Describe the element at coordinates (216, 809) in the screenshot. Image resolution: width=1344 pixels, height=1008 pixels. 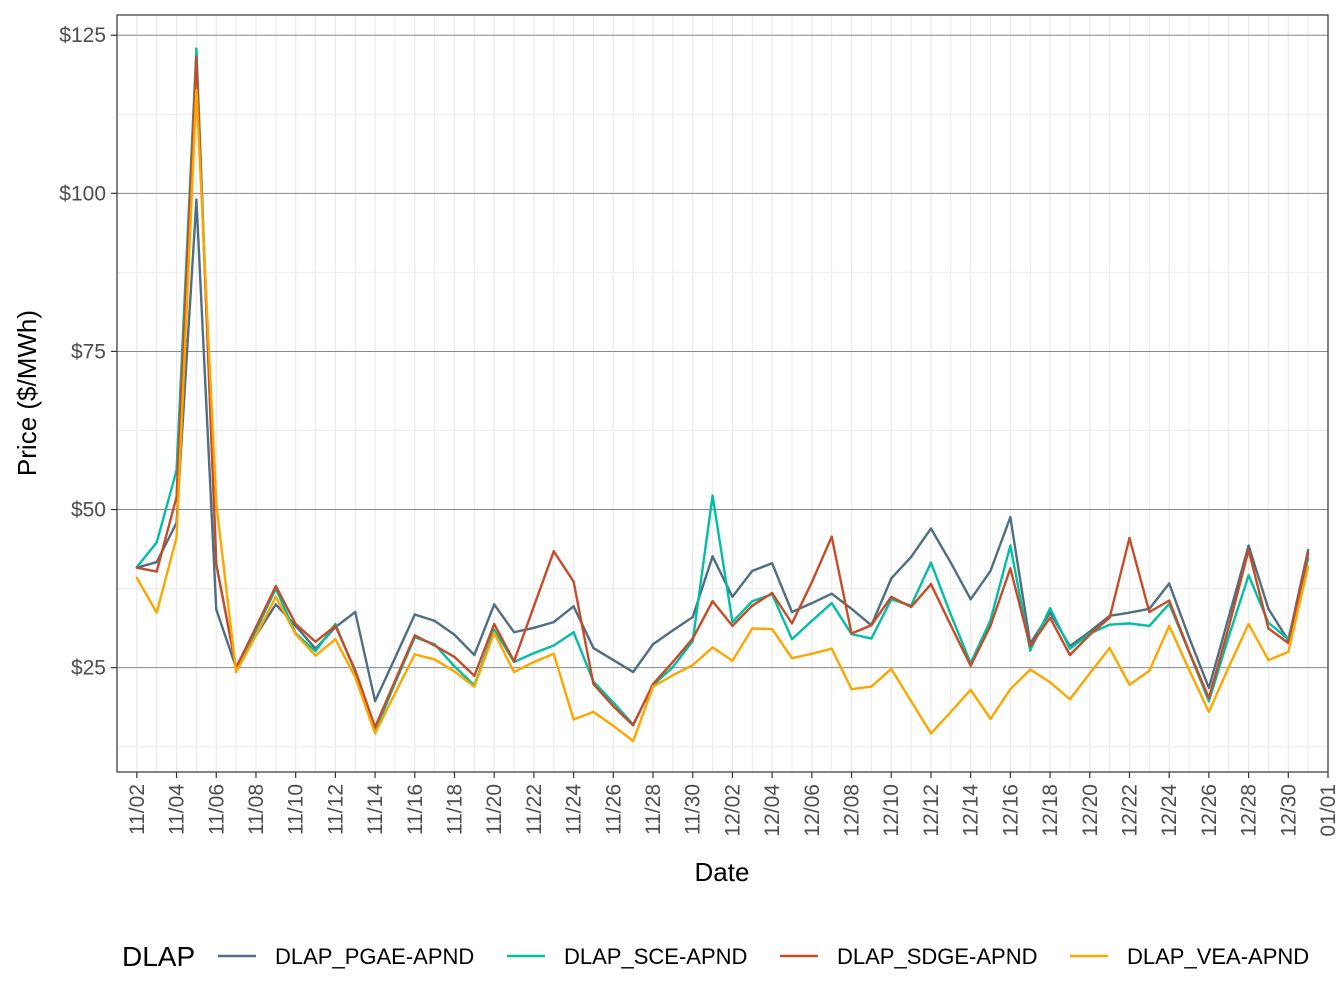
I see `x-tick-label: 11/06` at that location.